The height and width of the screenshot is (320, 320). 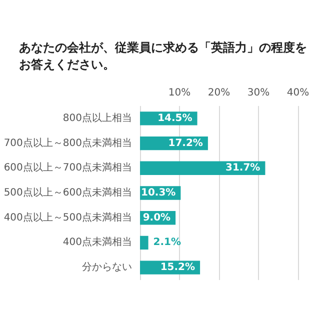 I want to click on y-tick-label: 分からない, so click(x=107, y=267).